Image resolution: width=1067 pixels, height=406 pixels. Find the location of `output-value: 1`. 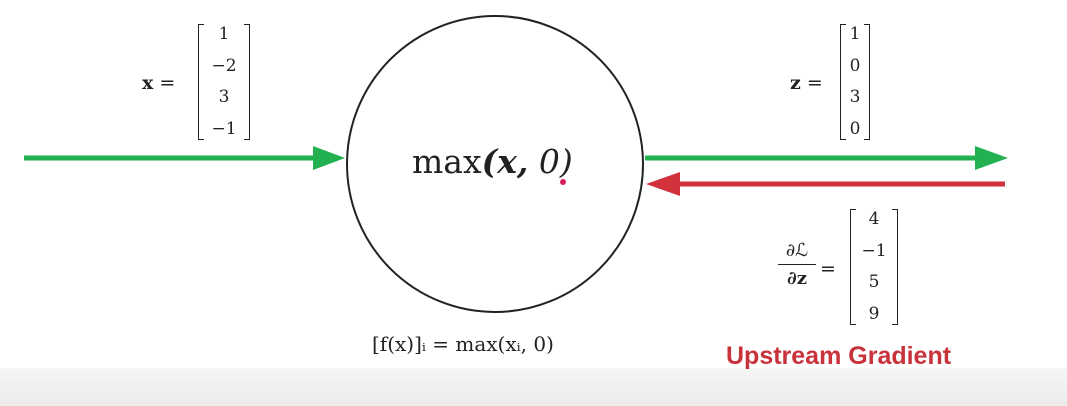

output-value: 1 is located at coordinates (855, 34).